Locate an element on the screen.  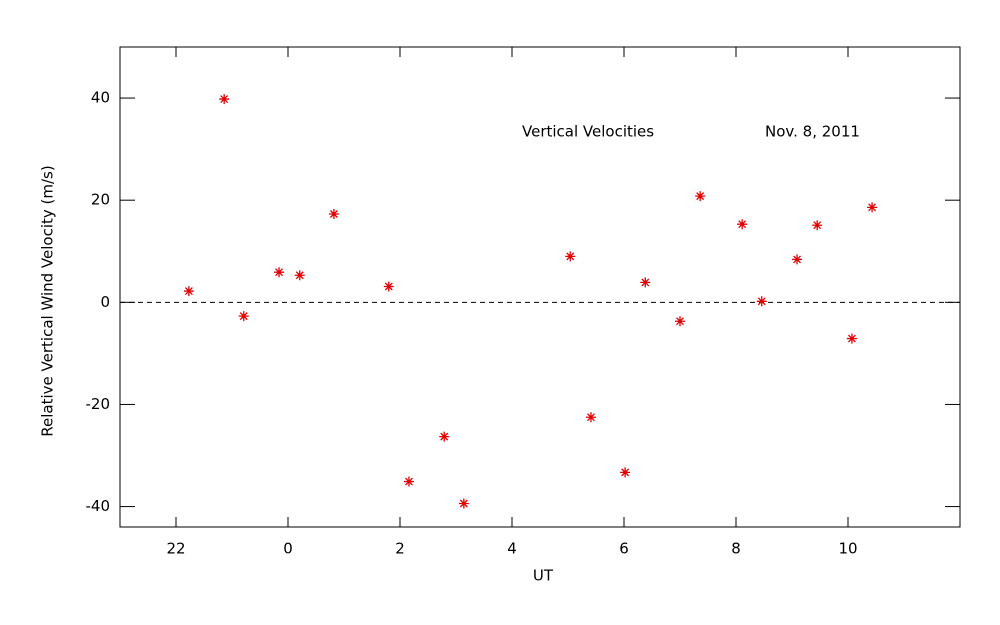
y-tick-label: -20 is located at coordinates (98, 404).